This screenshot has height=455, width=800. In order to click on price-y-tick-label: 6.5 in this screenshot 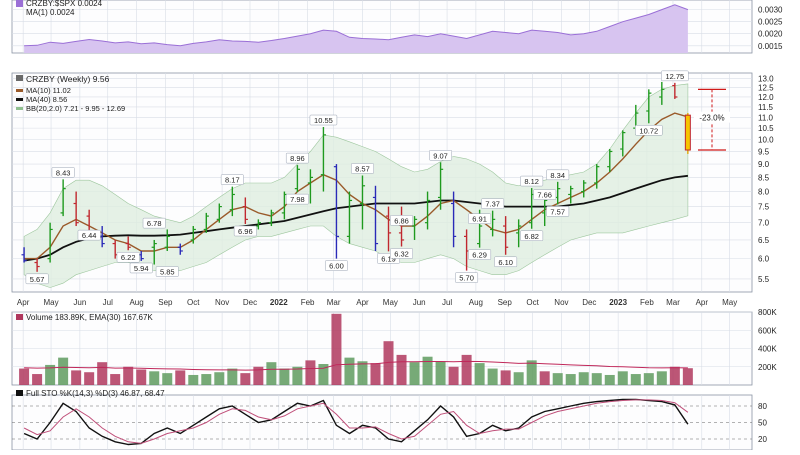, I will do `click(764, 240)`.